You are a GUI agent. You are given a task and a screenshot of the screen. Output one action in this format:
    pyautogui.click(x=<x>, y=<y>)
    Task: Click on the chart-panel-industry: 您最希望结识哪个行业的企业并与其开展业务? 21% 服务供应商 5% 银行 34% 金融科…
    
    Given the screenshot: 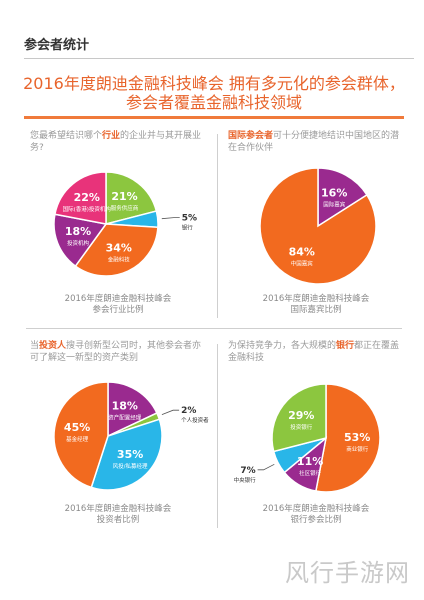 What is the action you would take?
    pyautogui.click(x=118, y=222)
    